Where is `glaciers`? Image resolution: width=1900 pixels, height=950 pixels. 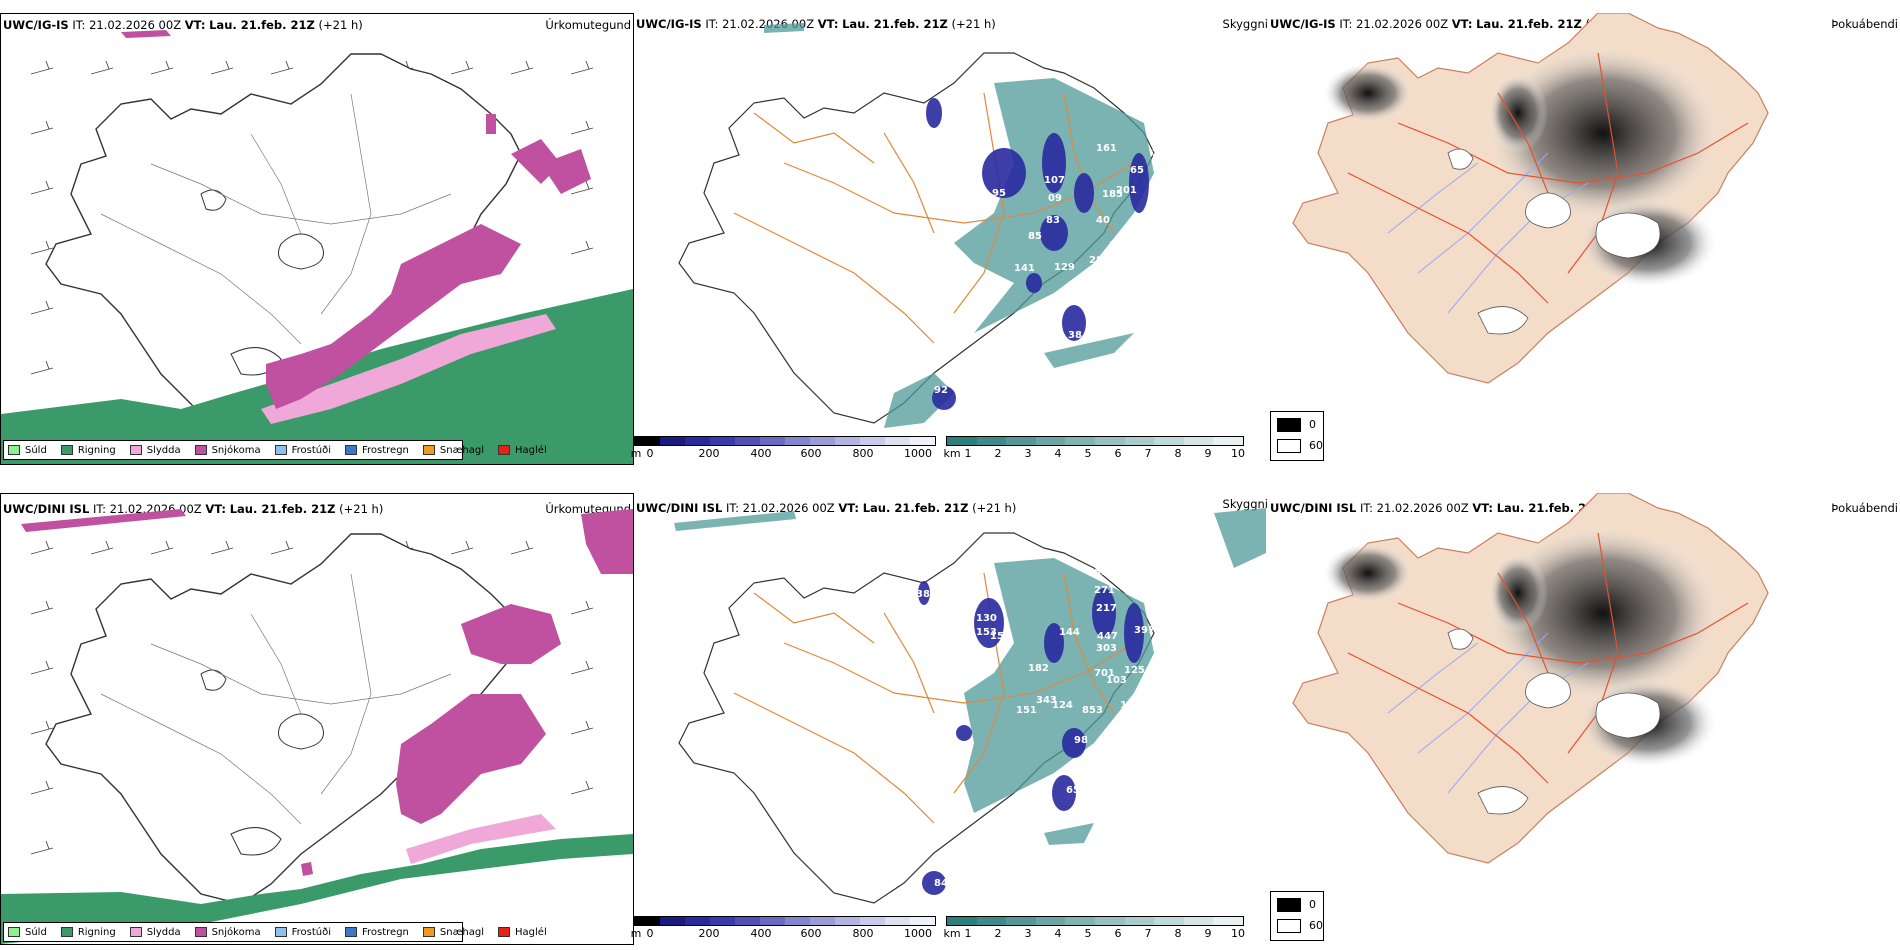 glaciers is located at coordinates (1554, 721).